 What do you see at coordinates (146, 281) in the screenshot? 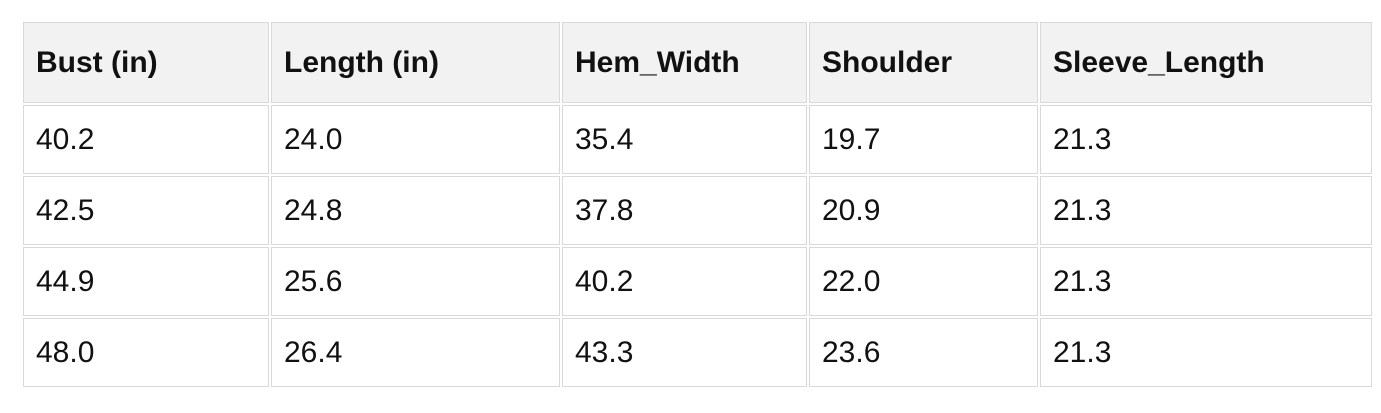
I see `table-cell: 44.9` at bounding box center [146, 281].